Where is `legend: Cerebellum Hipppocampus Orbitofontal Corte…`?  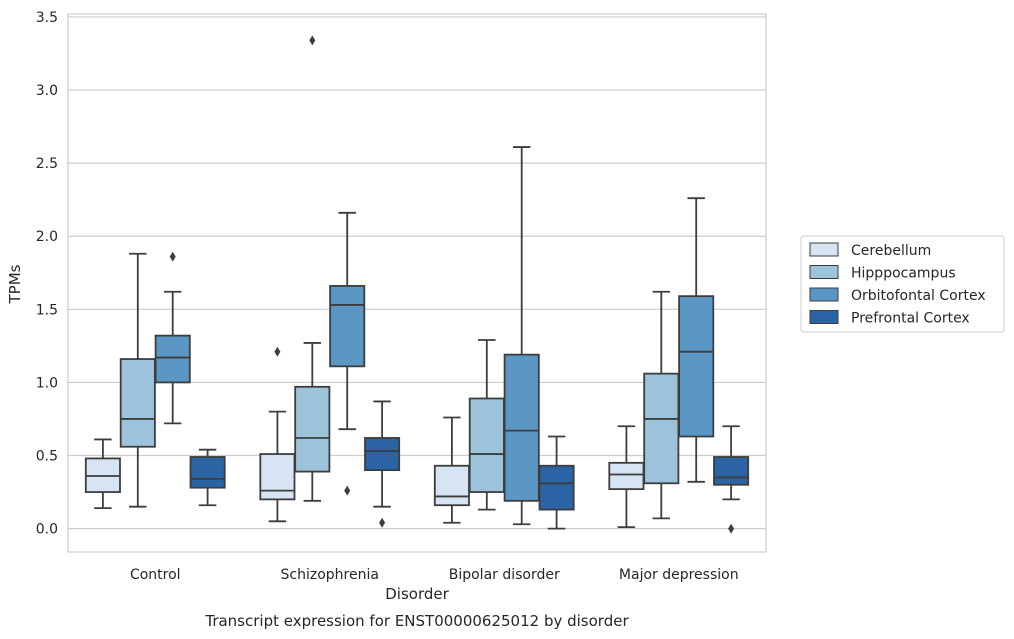
legend: Cerebellum Hipppocampus Orbitofontal Corte… is located at coordinates (902, 284).